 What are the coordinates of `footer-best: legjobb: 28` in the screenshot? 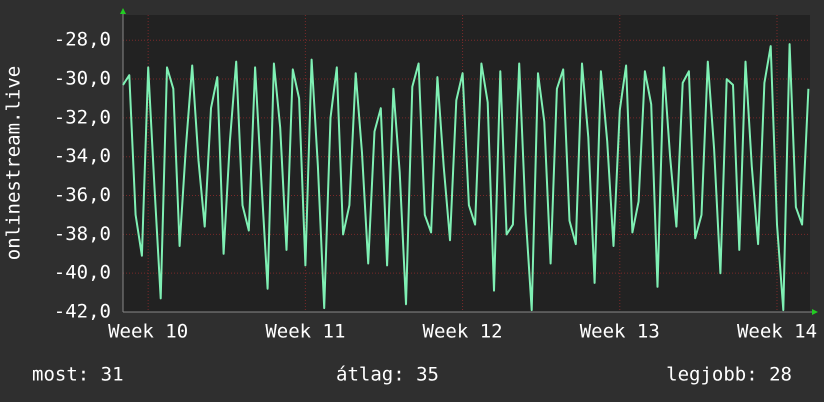 It's located at (729, 375).